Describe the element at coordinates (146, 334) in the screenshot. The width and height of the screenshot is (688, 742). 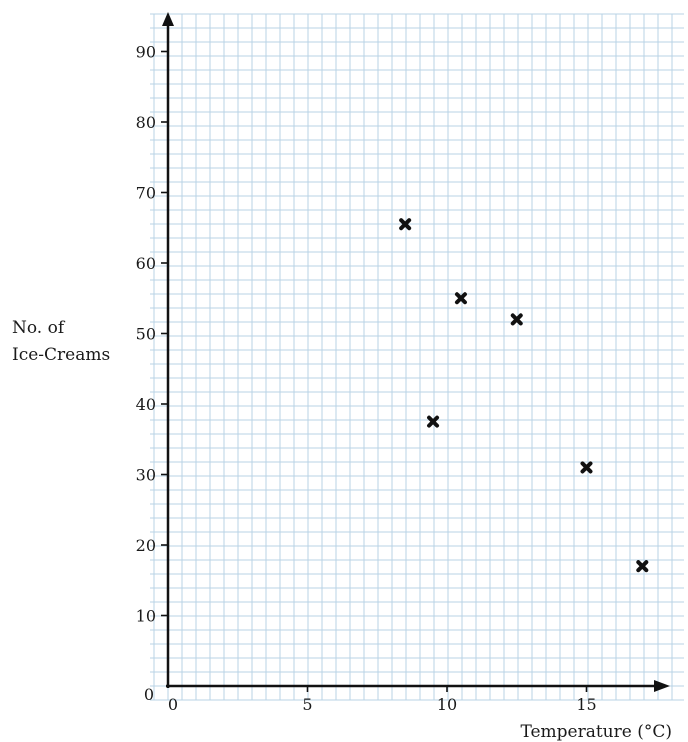
I see `y-tick-label: 50` at that location.